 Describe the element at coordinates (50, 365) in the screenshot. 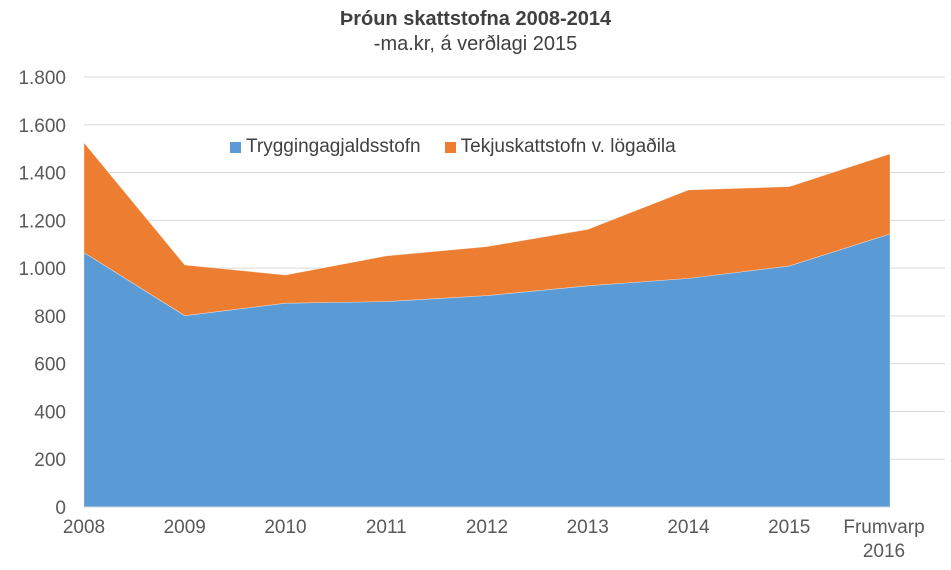

I see `y-tick-label: 600` at that location.